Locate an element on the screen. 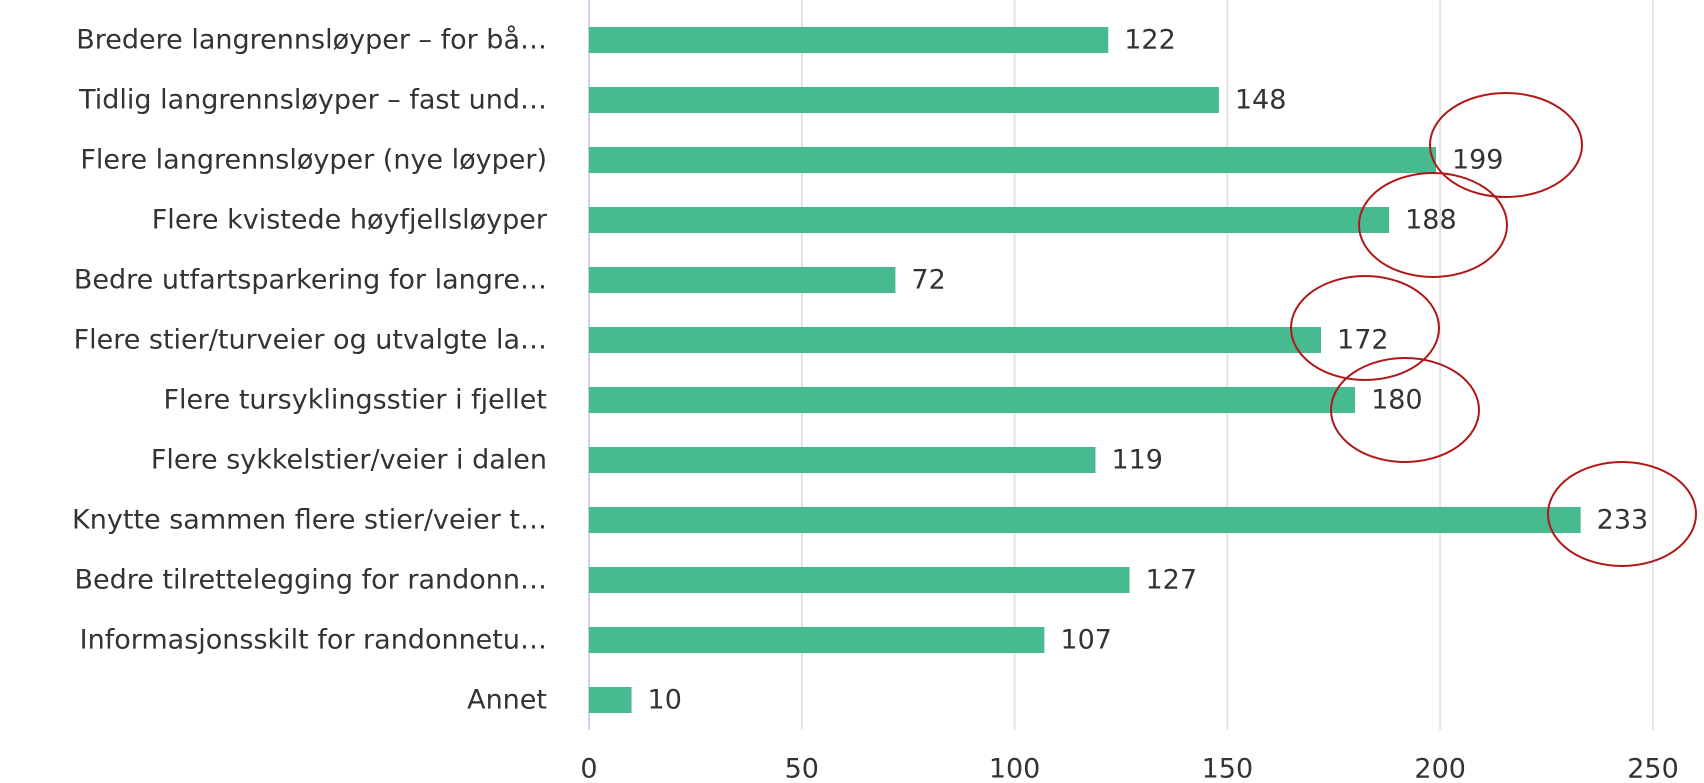 Image resolution: width=1704 pixels, height=783 pixels. y-tick-label: Annet is located at coordinates (507, 700).